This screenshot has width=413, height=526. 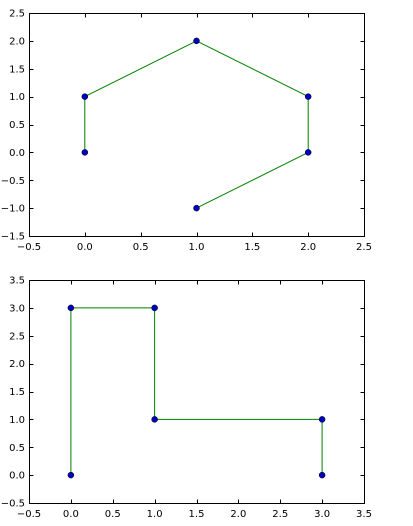 I want to click on y-tick-label: 3.0, so click(x=17, y=308).